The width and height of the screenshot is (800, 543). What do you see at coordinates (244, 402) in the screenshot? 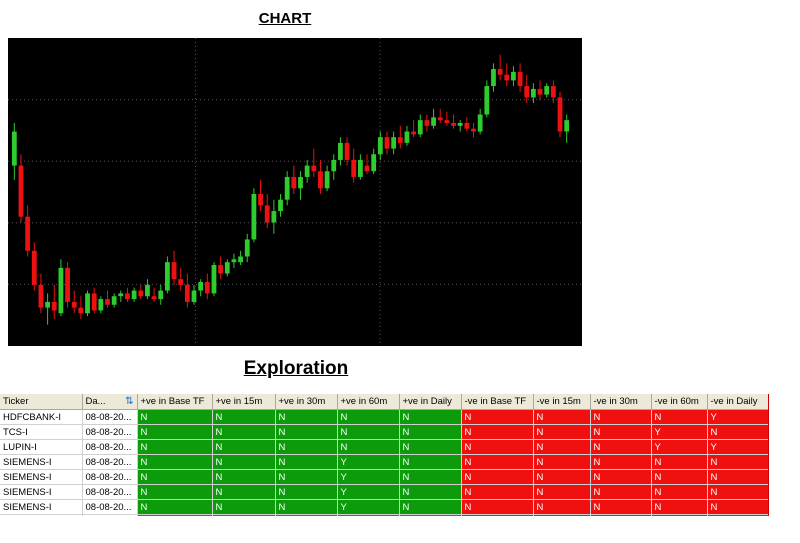
I see `column-header: +ve in 15m` at bounding box center [244, 402].